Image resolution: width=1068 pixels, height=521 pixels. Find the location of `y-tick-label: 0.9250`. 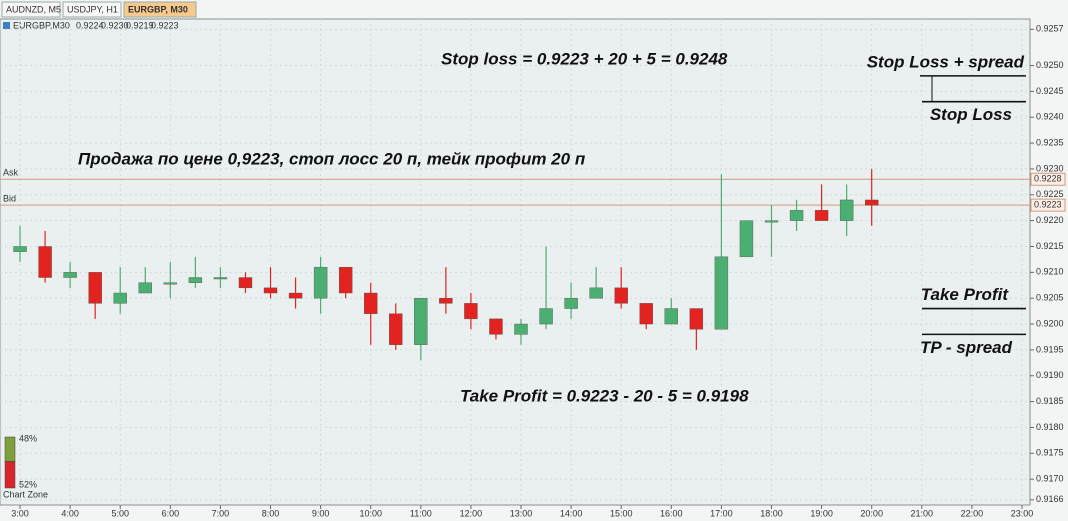

y-tick-label: 0.9250 is located at coordinates (1050, 65).